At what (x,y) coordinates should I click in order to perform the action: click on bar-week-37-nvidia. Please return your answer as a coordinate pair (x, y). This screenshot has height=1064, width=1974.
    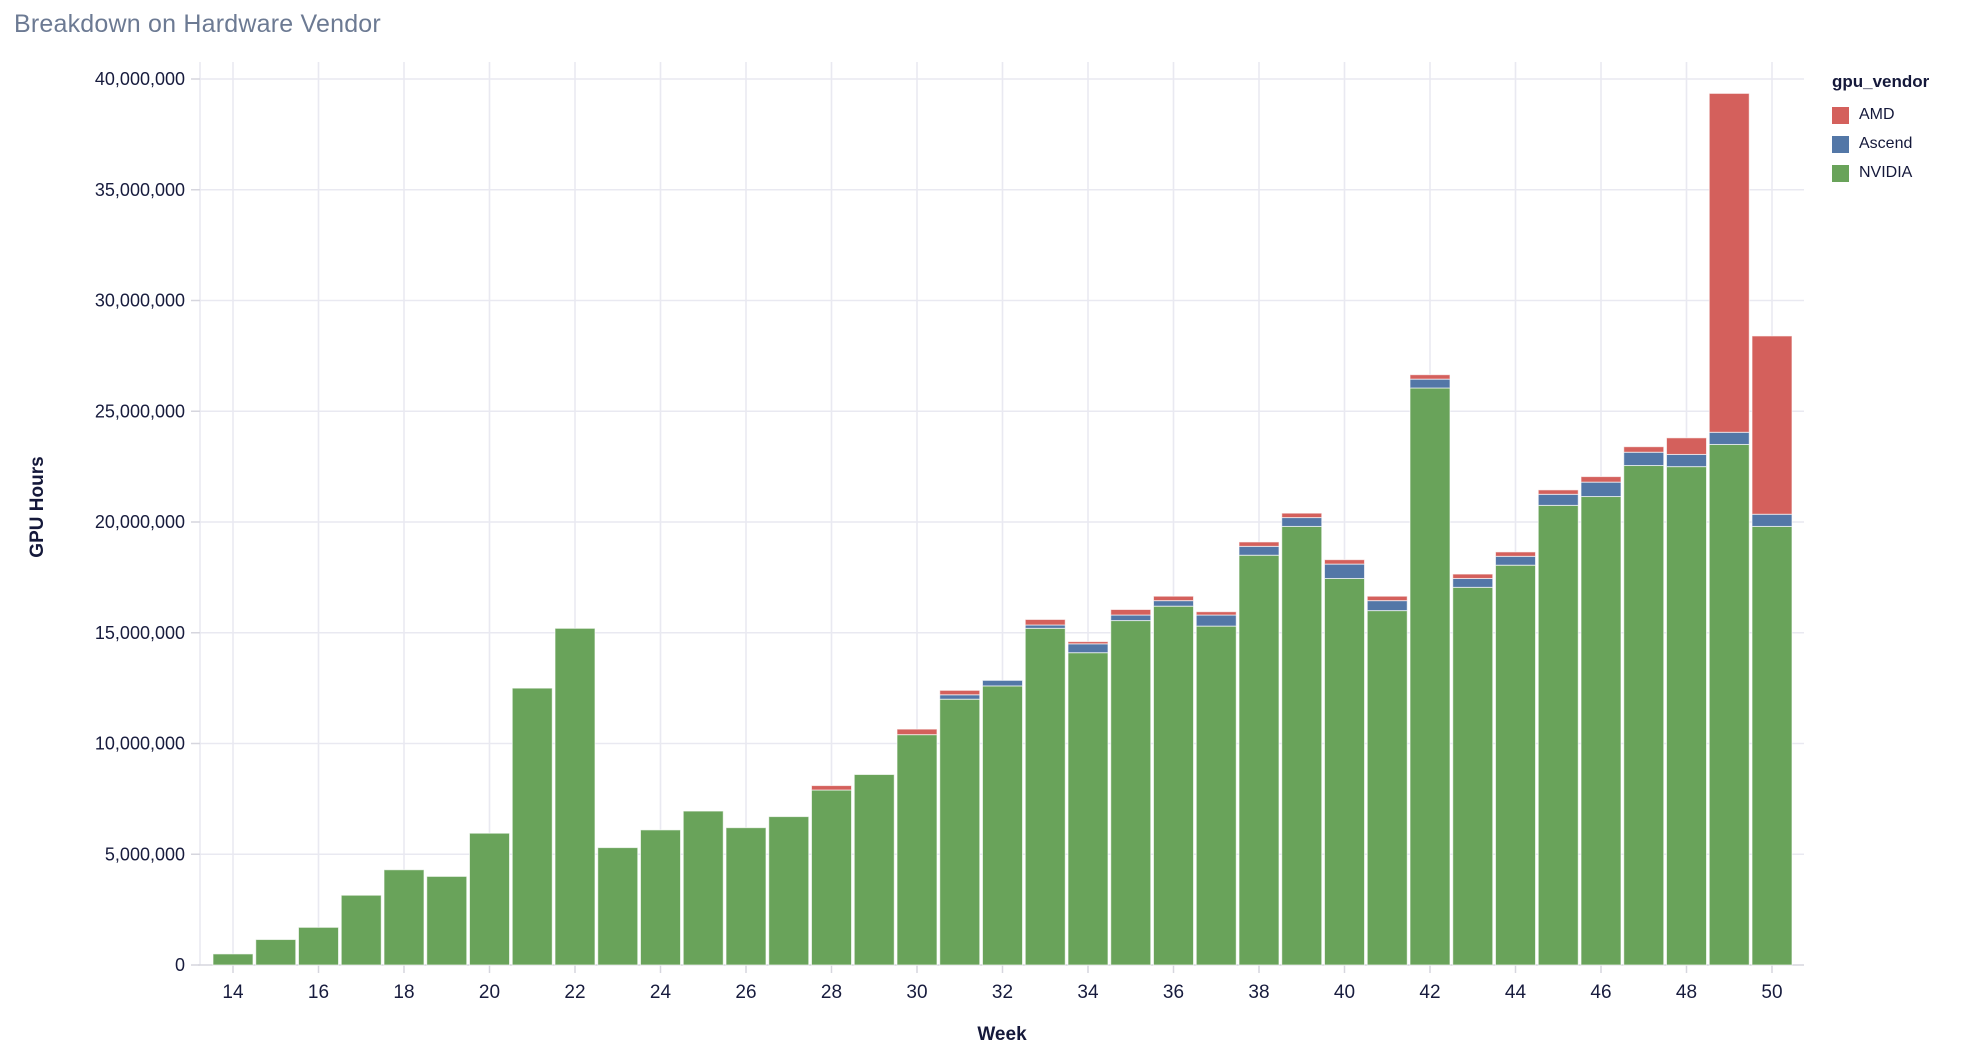
    Looking at the image, I should click on (1216, 795).